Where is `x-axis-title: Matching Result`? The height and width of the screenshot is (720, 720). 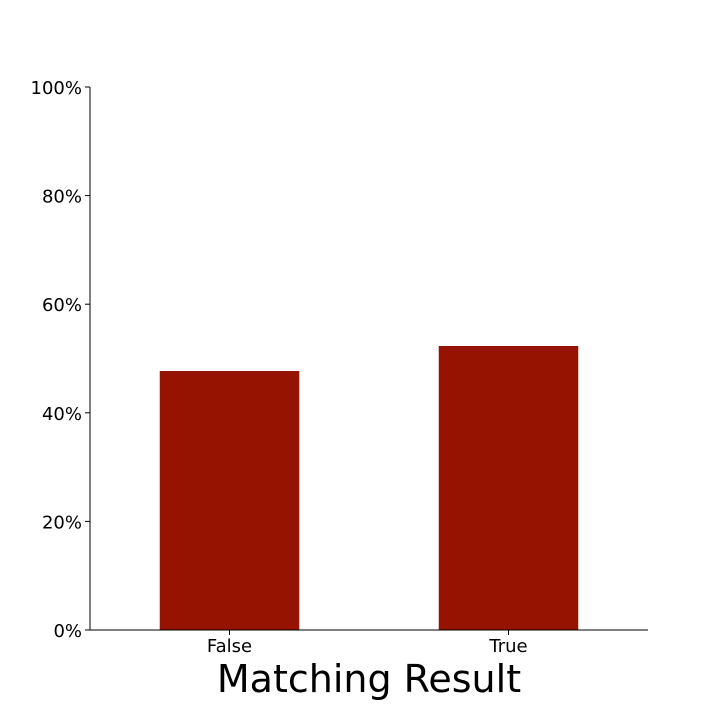
x-axis-title: Matching Result is located at coordinates (369, 679).